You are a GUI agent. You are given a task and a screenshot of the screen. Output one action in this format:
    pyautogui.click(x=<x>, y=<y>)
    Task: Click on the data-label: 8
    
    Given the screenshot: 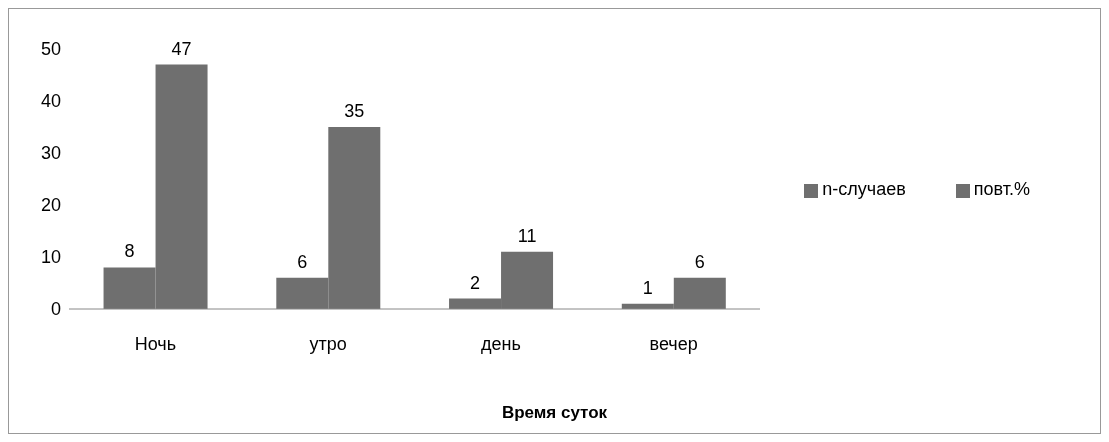 What is the action you would take?
    pyautogui.click(x=129, y=251)
    